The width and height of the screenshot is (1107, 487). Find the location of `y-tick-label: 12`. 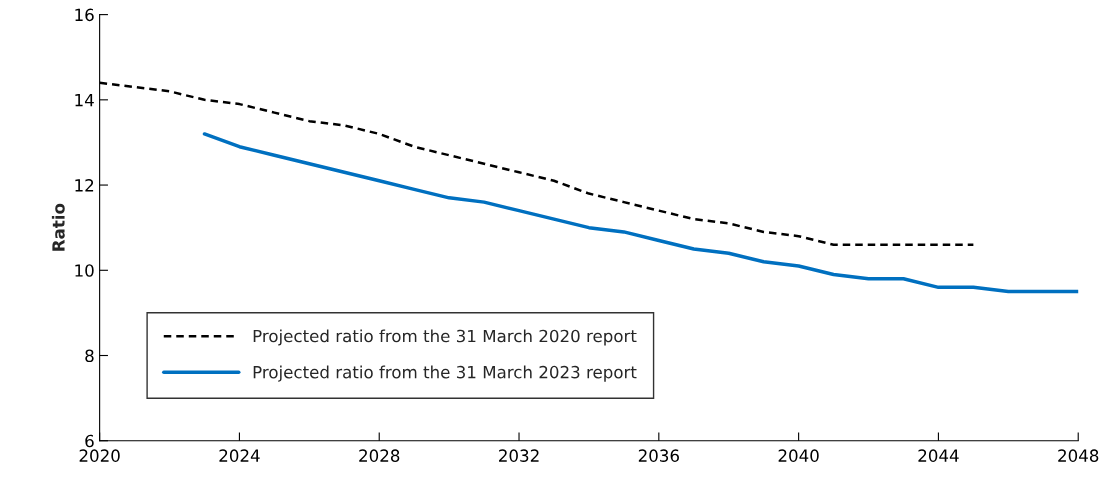

y-tick-label: 12 is located at coordinates (84, 185).